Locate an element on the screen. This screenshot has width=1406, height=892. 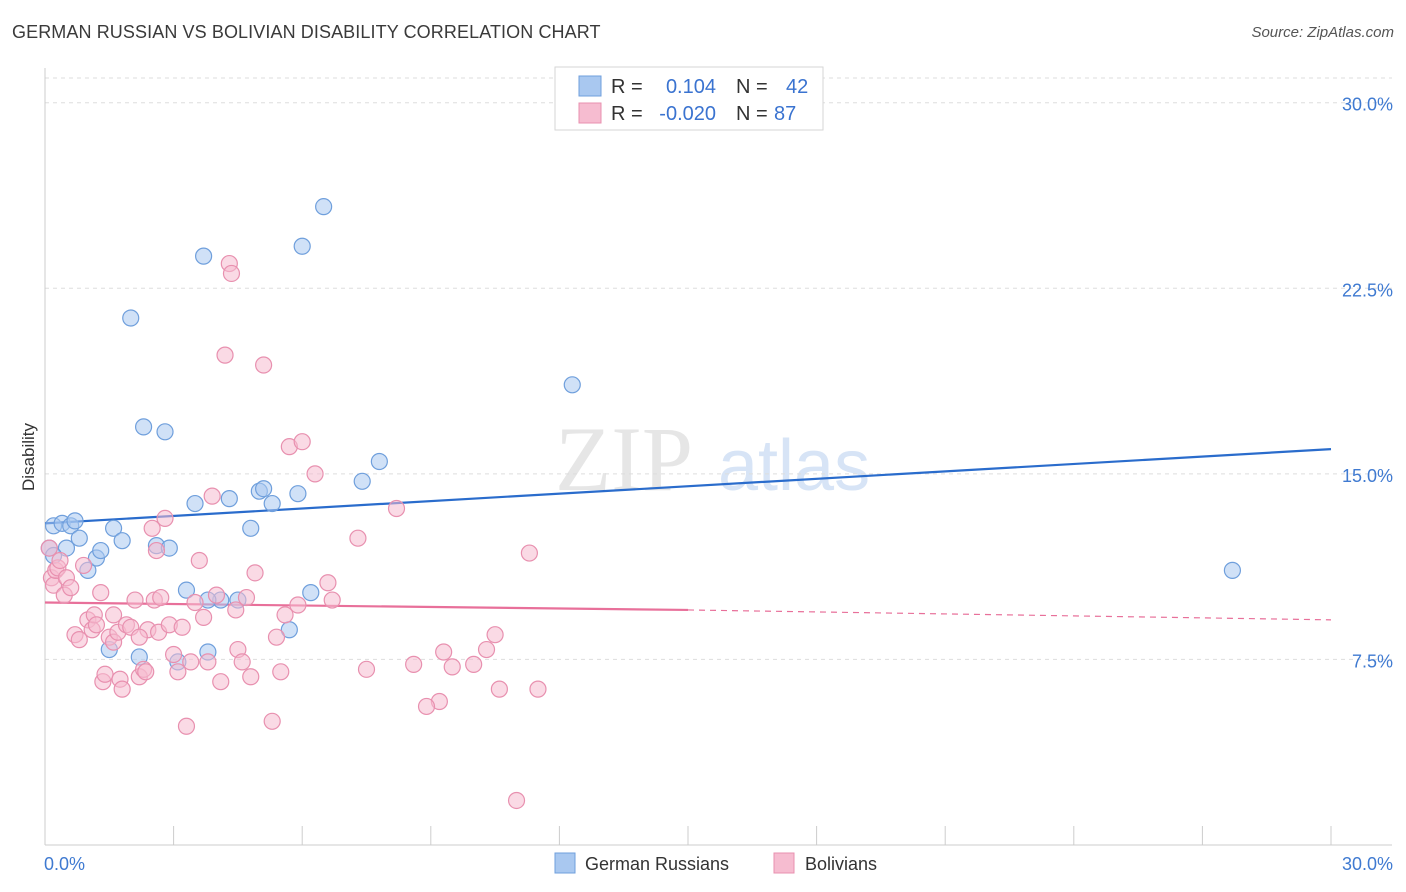
series-legend: German Russians Bolivians is located at coordinates (715, 863).